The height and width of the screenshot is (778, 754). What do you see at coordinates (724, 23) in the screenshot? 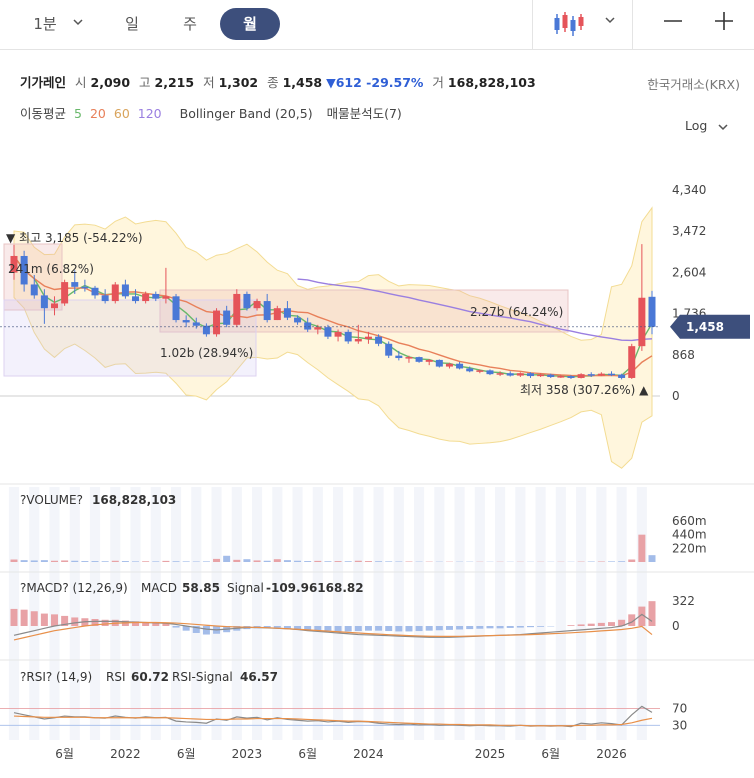
I see `zoom-in-button` at bounding box center [724, 23].